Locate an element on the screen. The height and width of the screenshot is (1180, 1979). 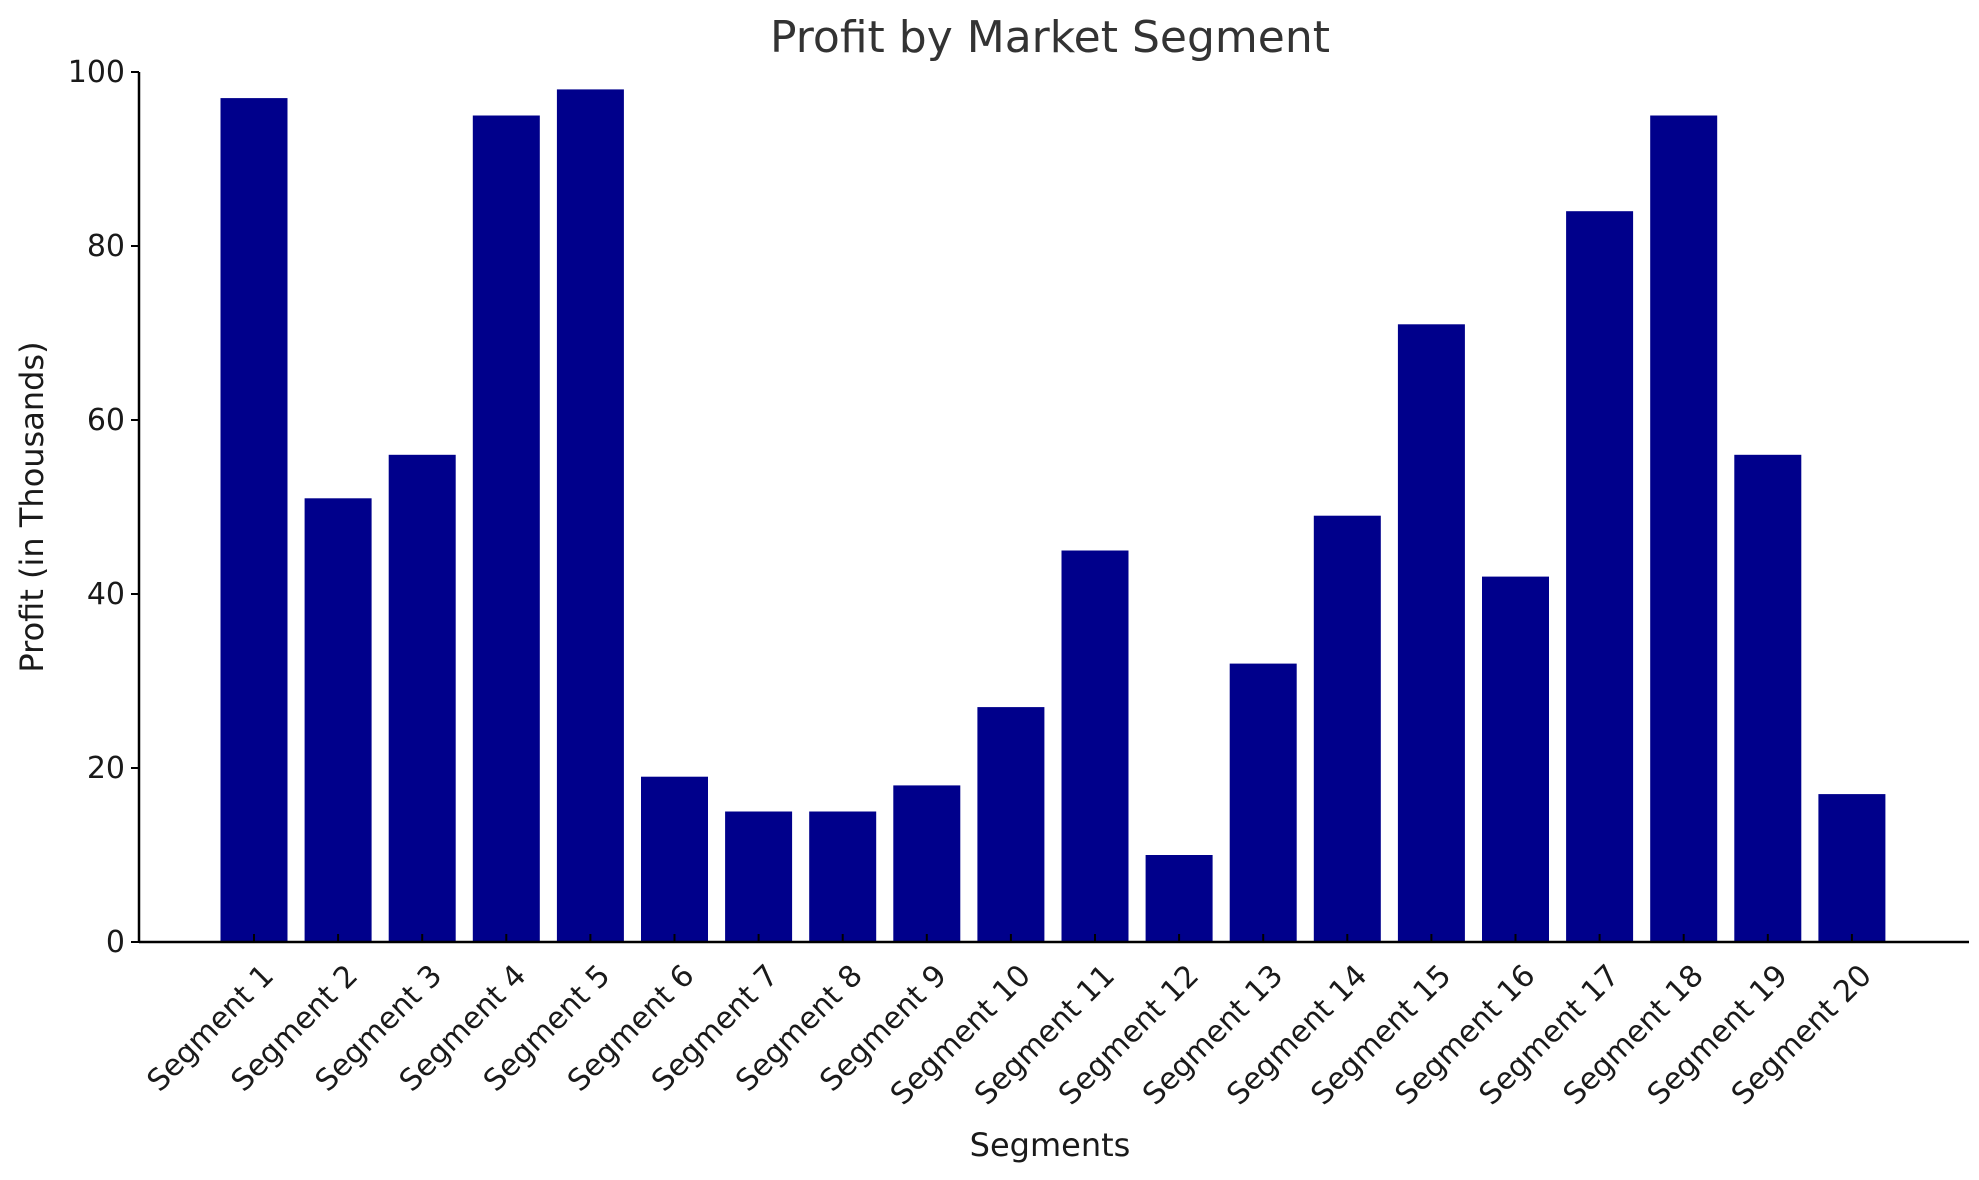
y-tick-label: 20 is located at coordinates (106, 768).